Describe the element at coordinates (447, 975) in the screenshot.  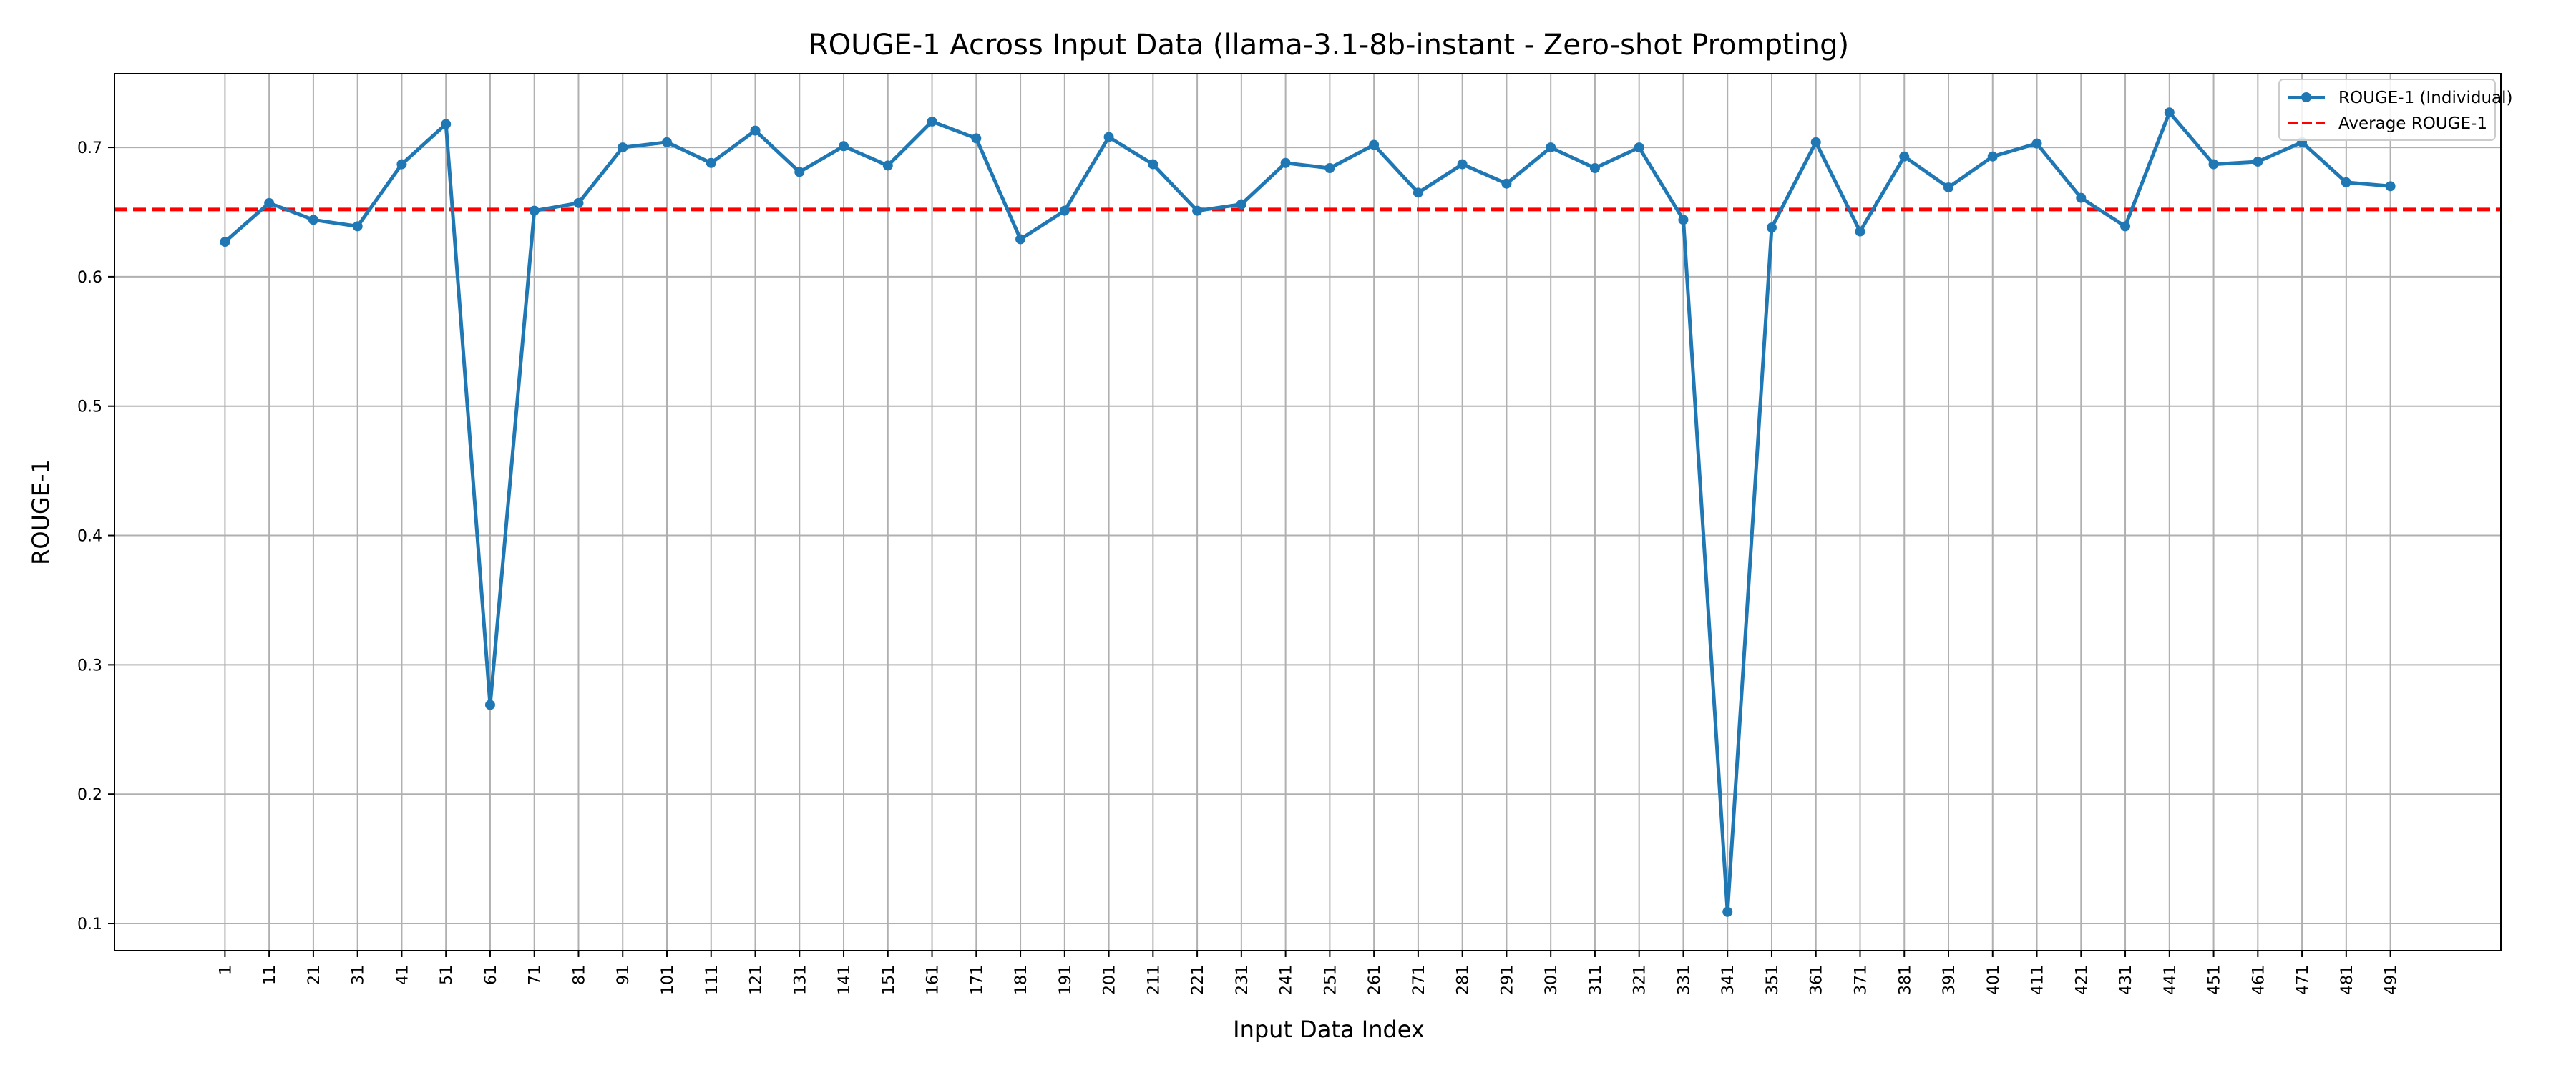
I see `x-tick-label: 51` at that location.